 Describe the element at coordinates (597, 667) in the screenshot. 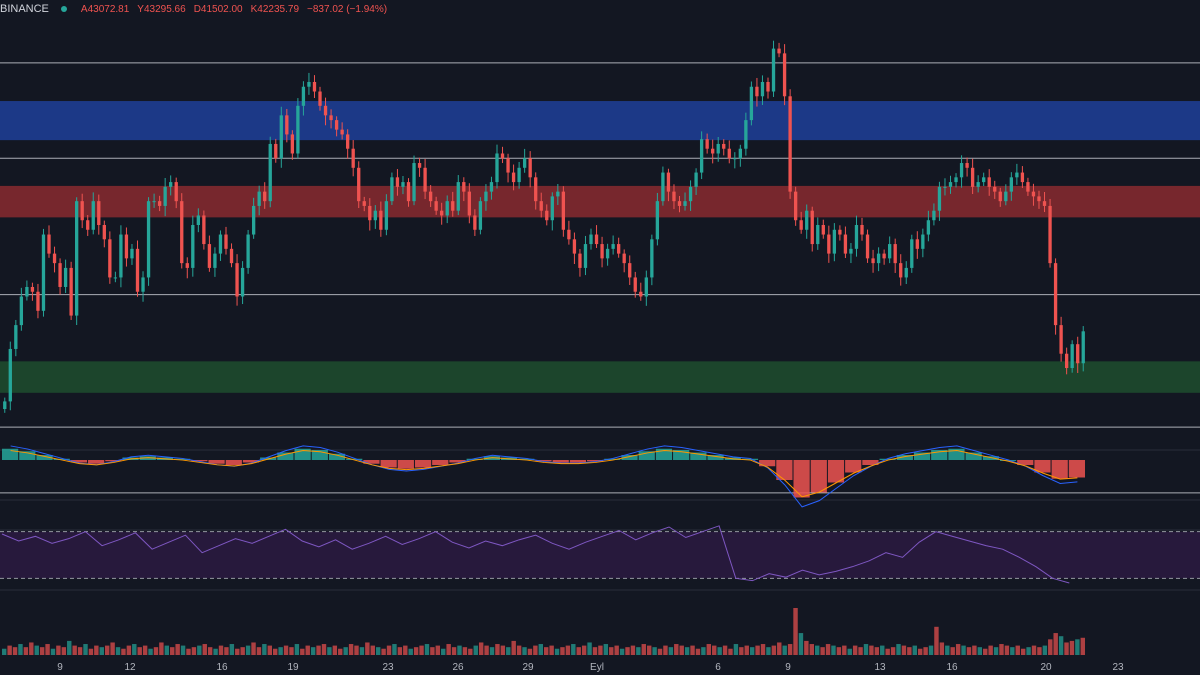

I see `x-tick-label: Eyl` at that location.